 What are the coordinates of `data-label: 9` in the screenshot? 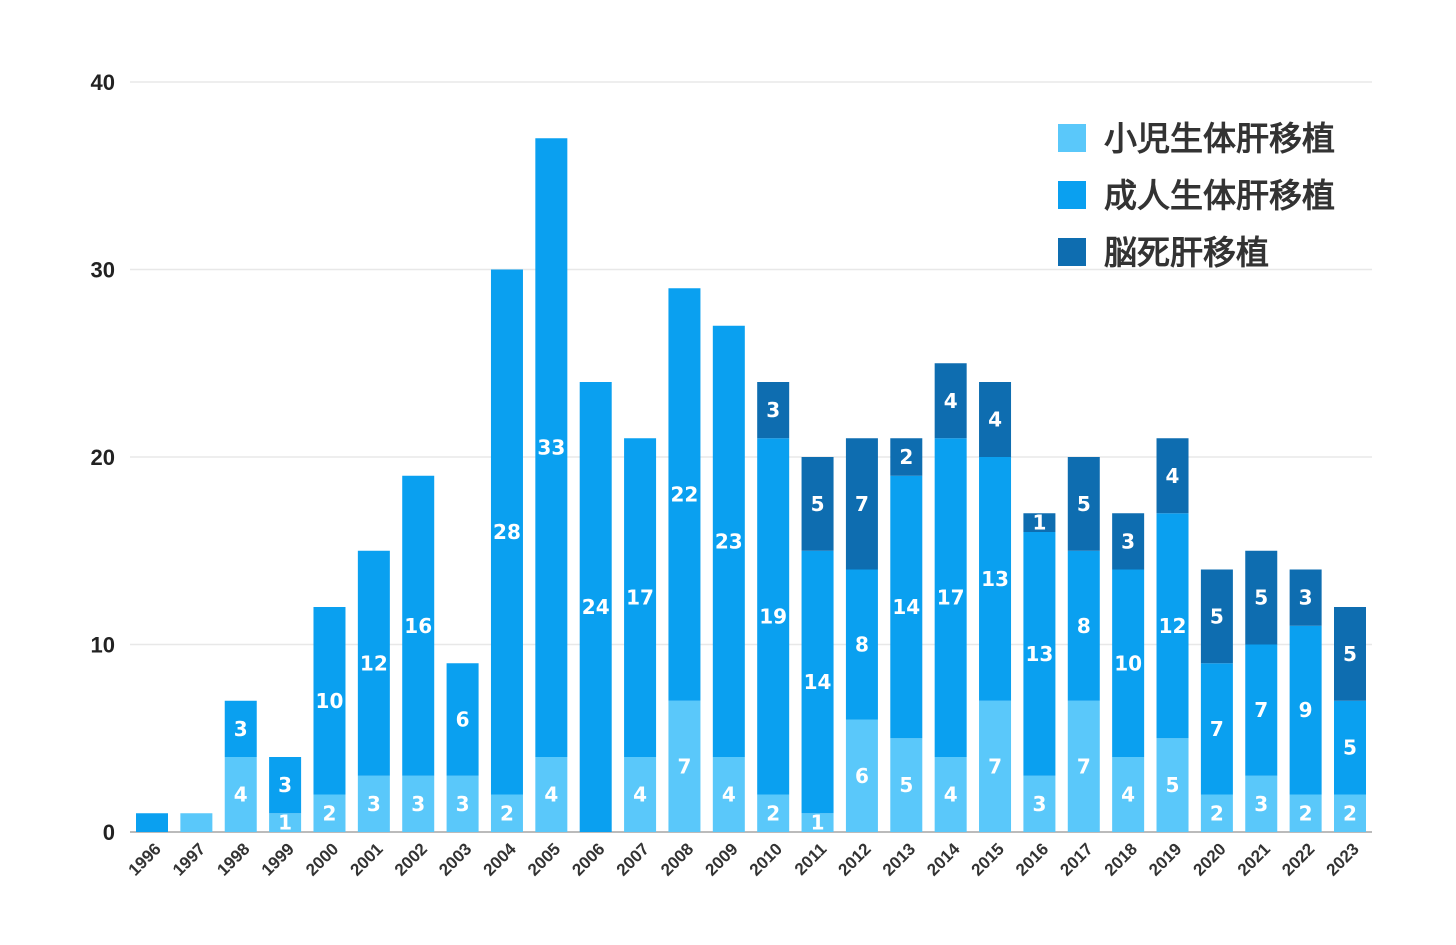 It's located at (1306, 710).